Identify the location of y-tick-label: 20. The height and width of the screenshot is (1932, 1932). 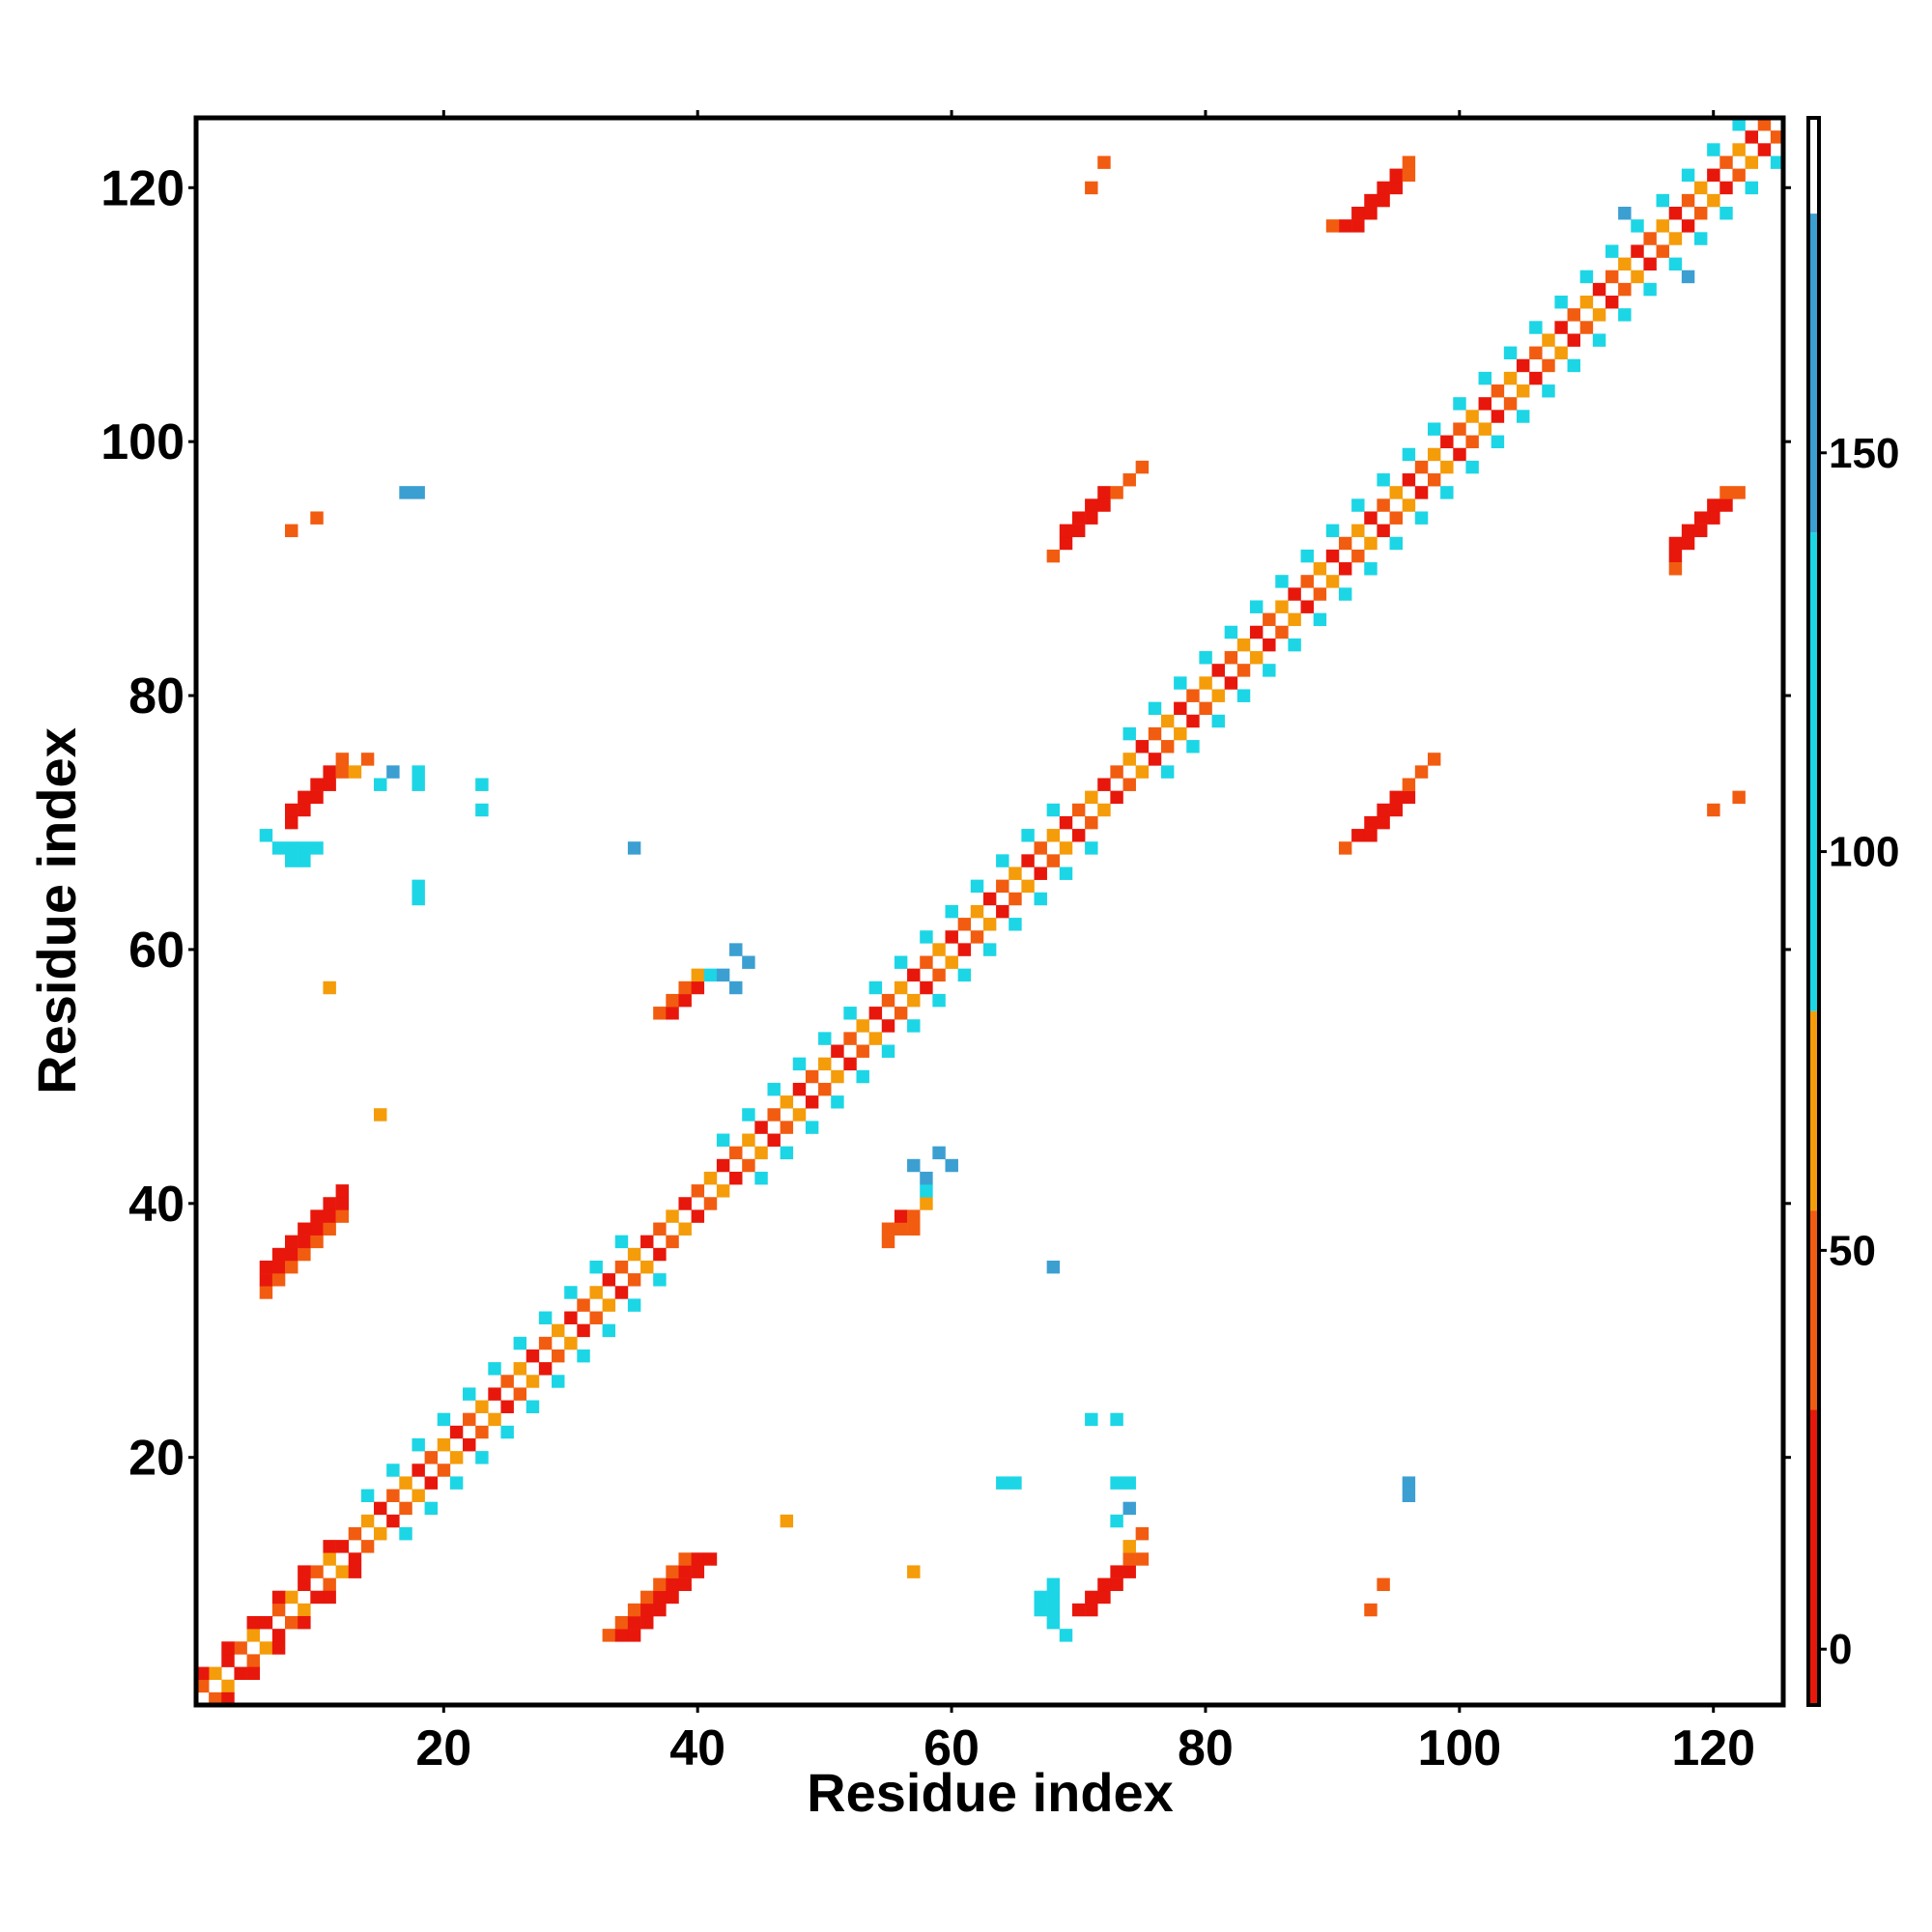
(156, 1459).